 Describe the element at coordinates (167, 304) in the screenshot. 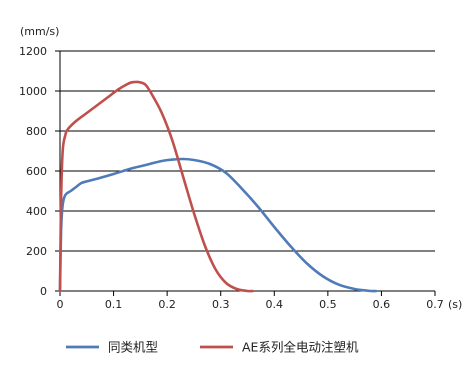

I see `x-tick-label: 0.2` at that location.